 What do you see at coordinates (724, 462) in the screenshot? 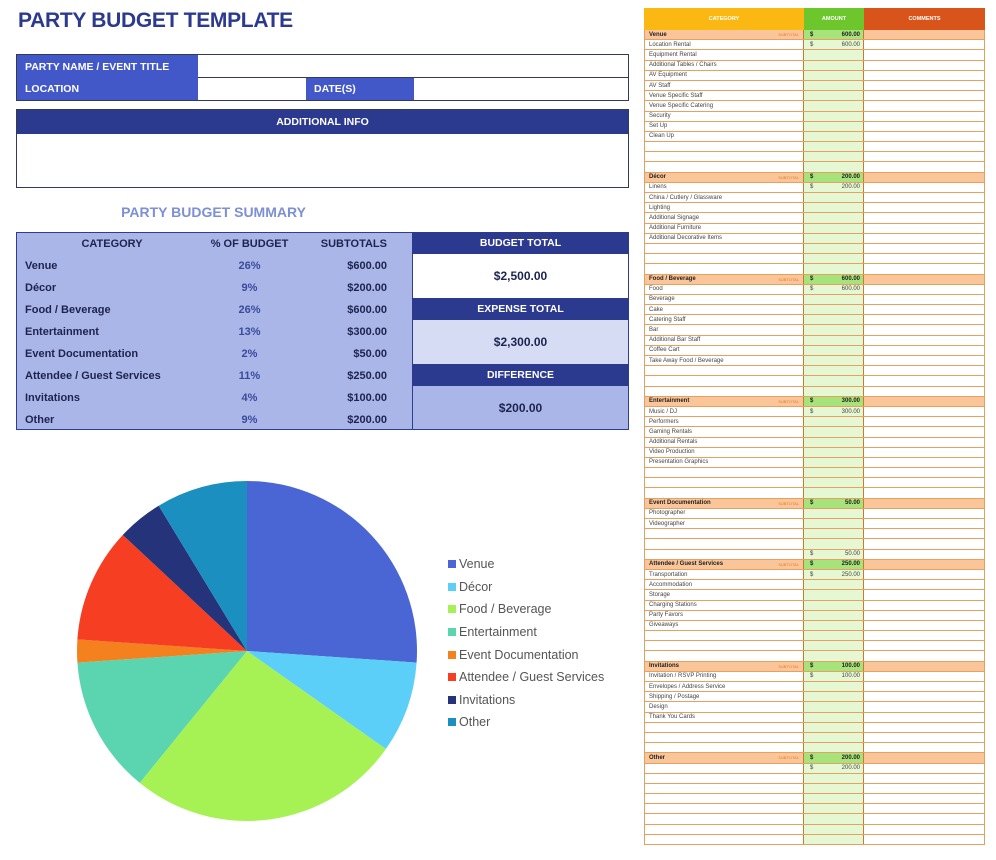
I see `line-item-label: Presentation Graphics` at bounding box center [724, 462].